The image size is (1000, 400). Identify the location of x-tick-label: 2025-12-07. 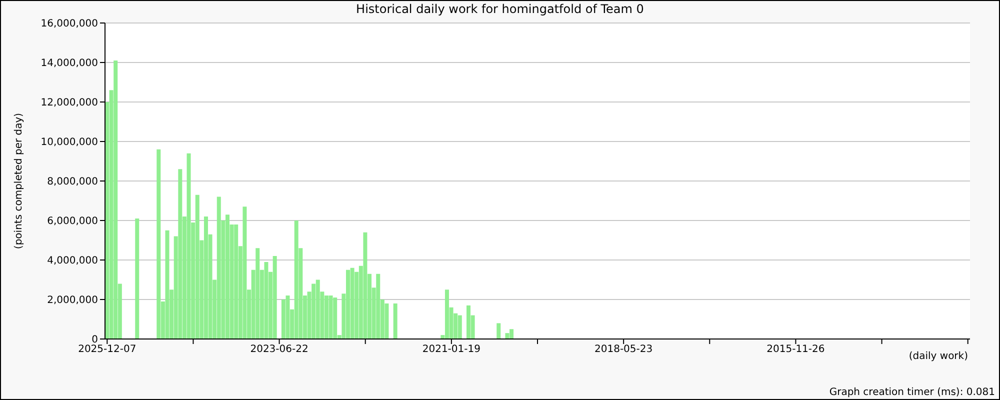
(107, 350).